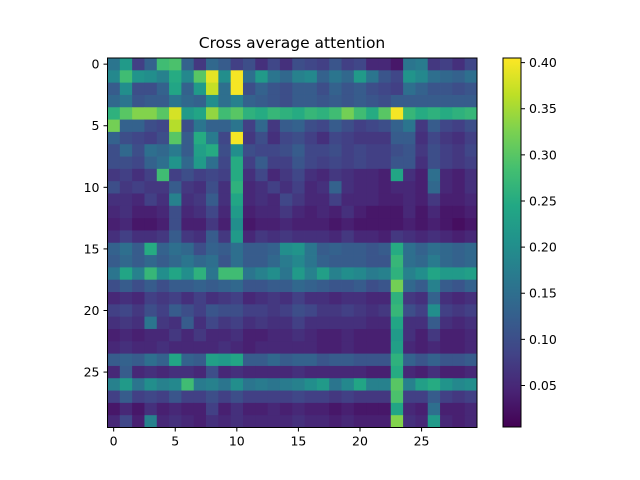  What do you see at coordinates (96, 125) in the screenshot?
I see `y-tick-label: 5` at bounding box center [96, 125].